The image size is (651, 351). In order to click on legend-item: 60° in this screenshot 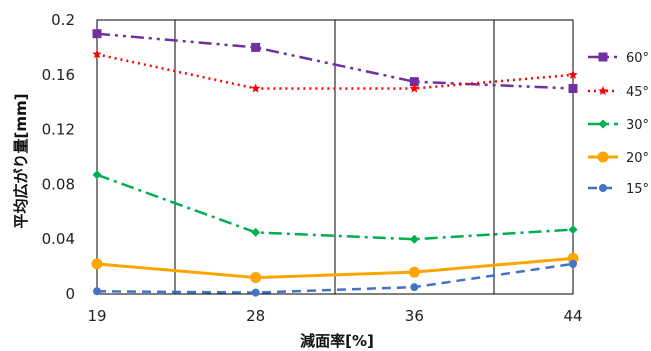, I will do `click(618, 58)`.